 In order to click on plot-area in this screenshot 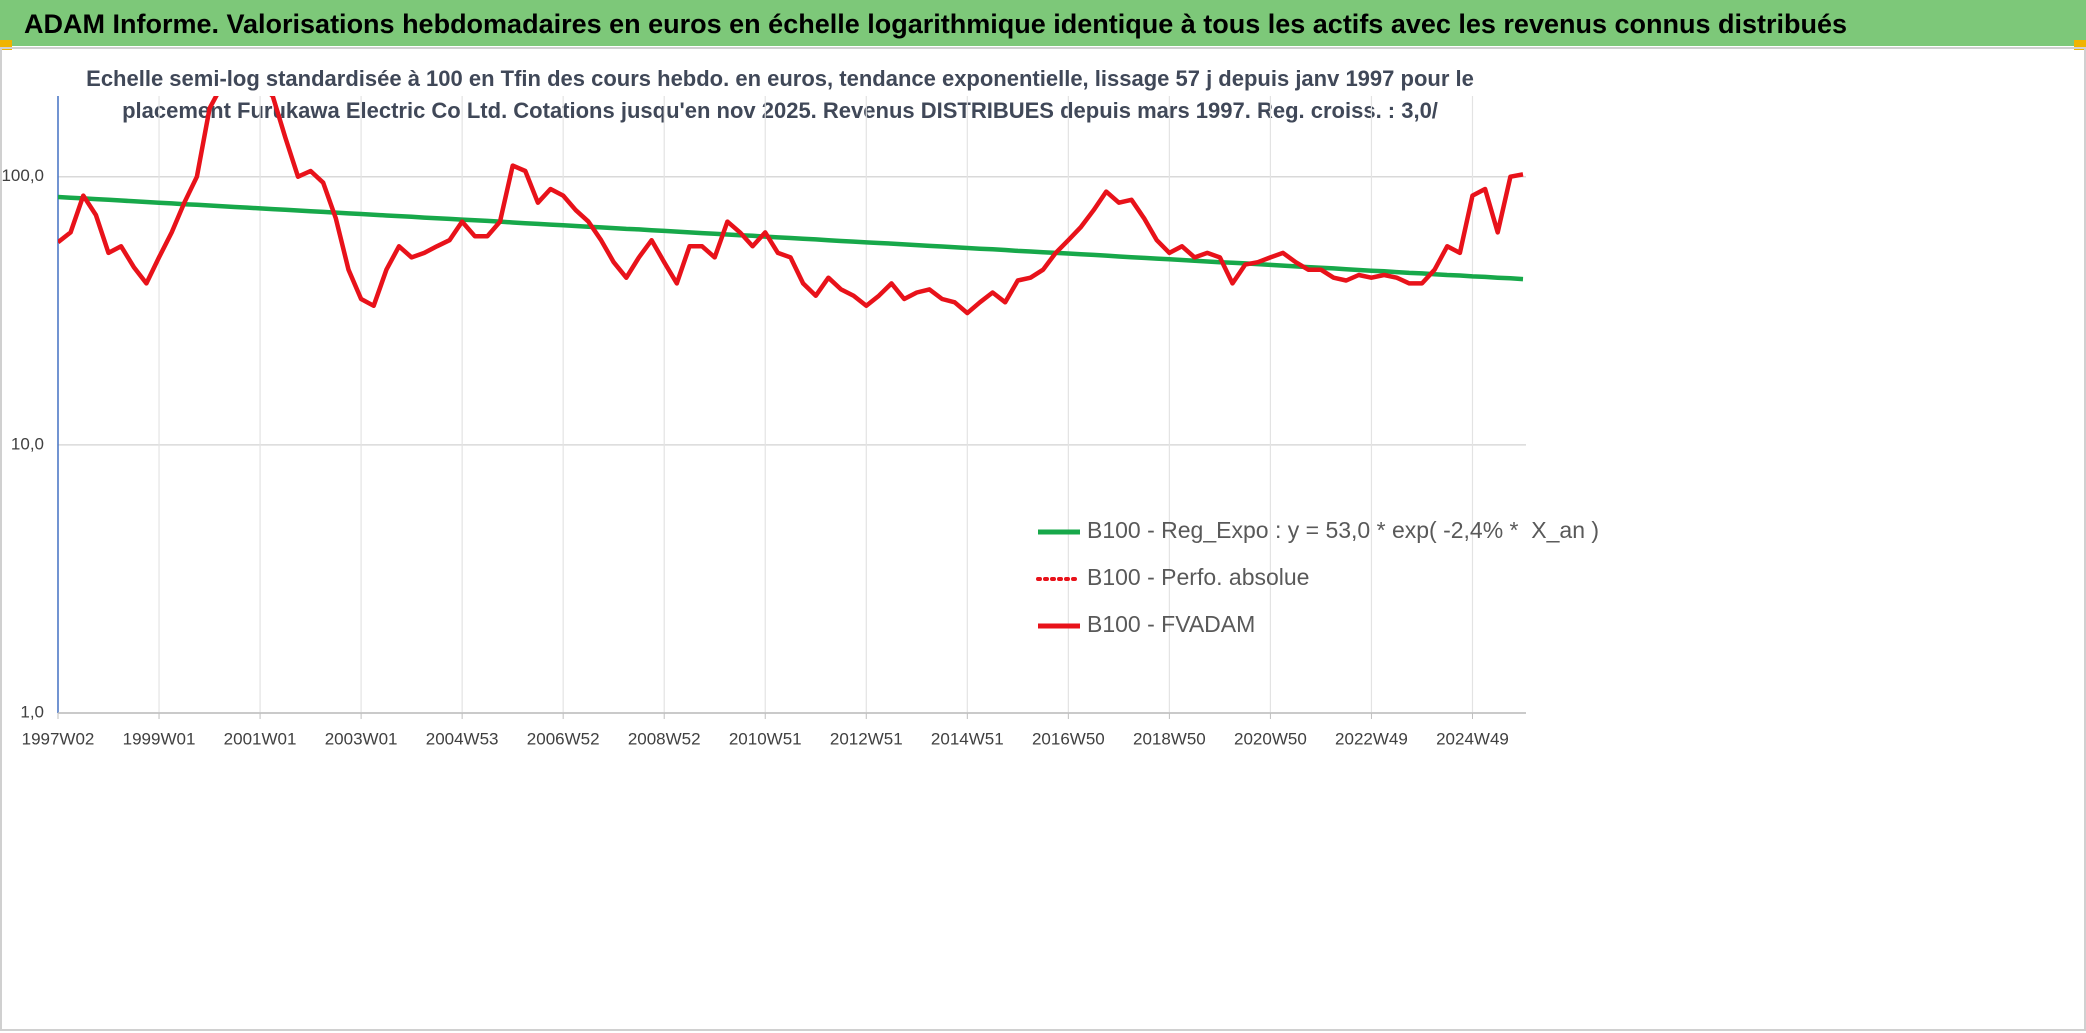, I will do `click(791, 206)`.